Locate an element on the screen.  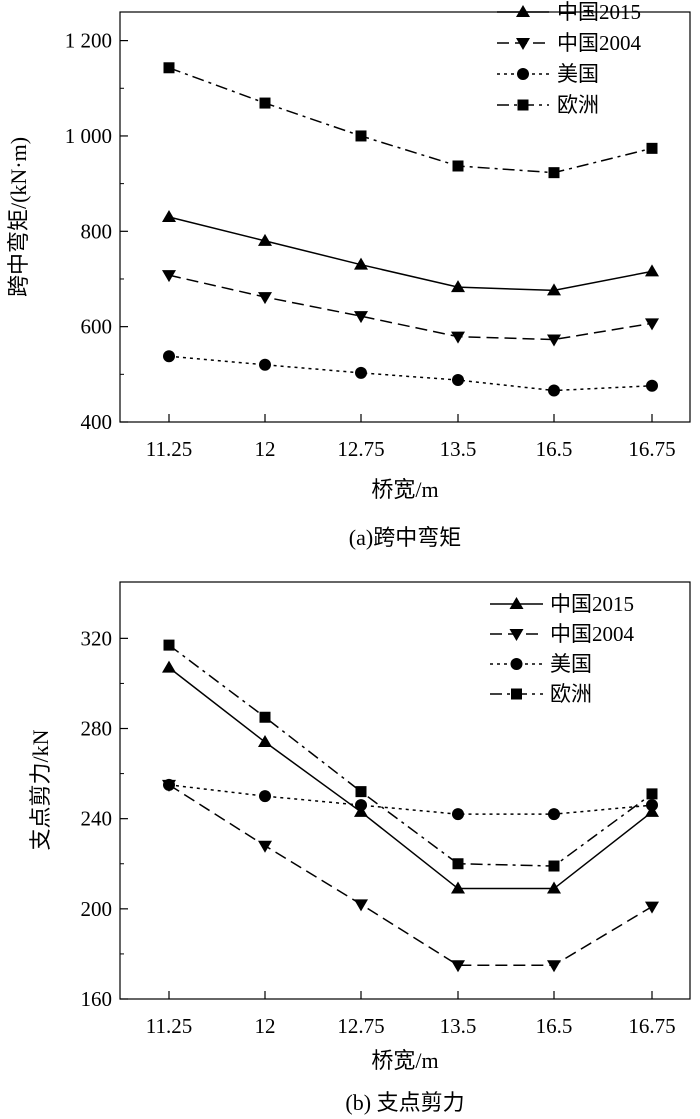
y-ticks: 160 200 240 280 320 is located at coordinates (104, 818).